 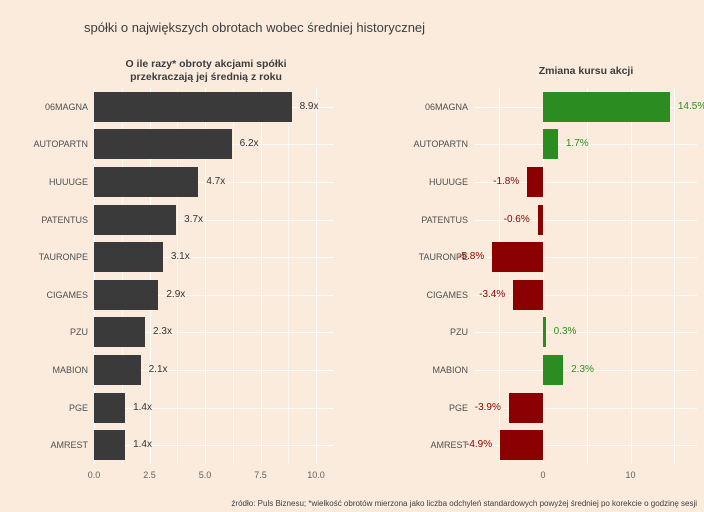 What do you see at coordinates (586, 71) in the screenshot?
I see `price-change-chart-title: Zmiana kursu akcji` at bounding box center [586, 71].